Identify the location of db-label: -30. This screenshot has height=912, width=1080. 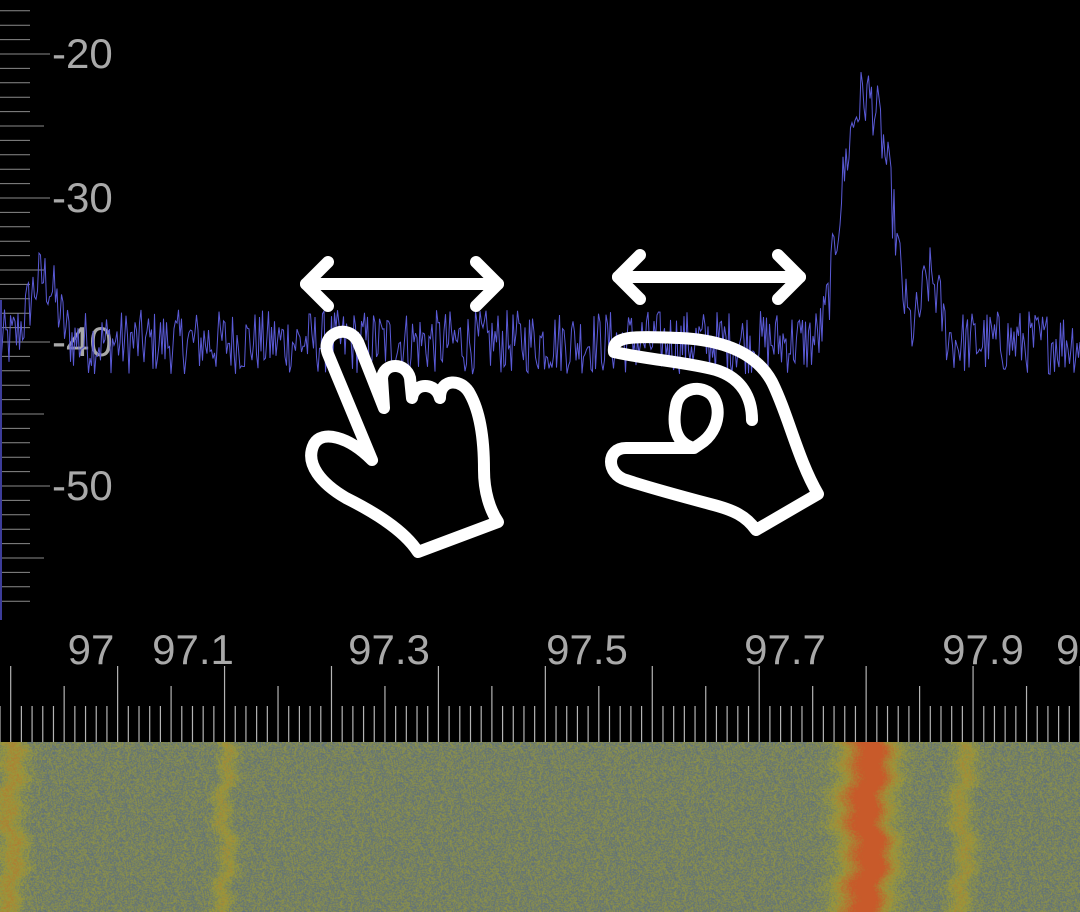
(82, 197).